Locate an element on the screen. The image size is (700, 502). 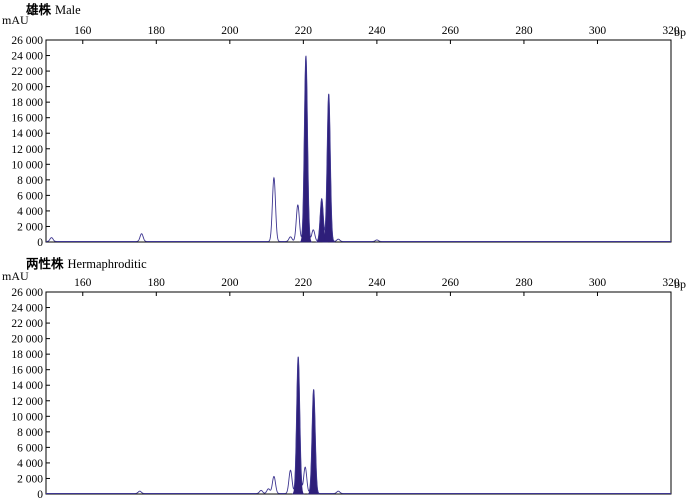
panel-title: 两性株 Hermaphroditic is located at coordinates (86, 263).